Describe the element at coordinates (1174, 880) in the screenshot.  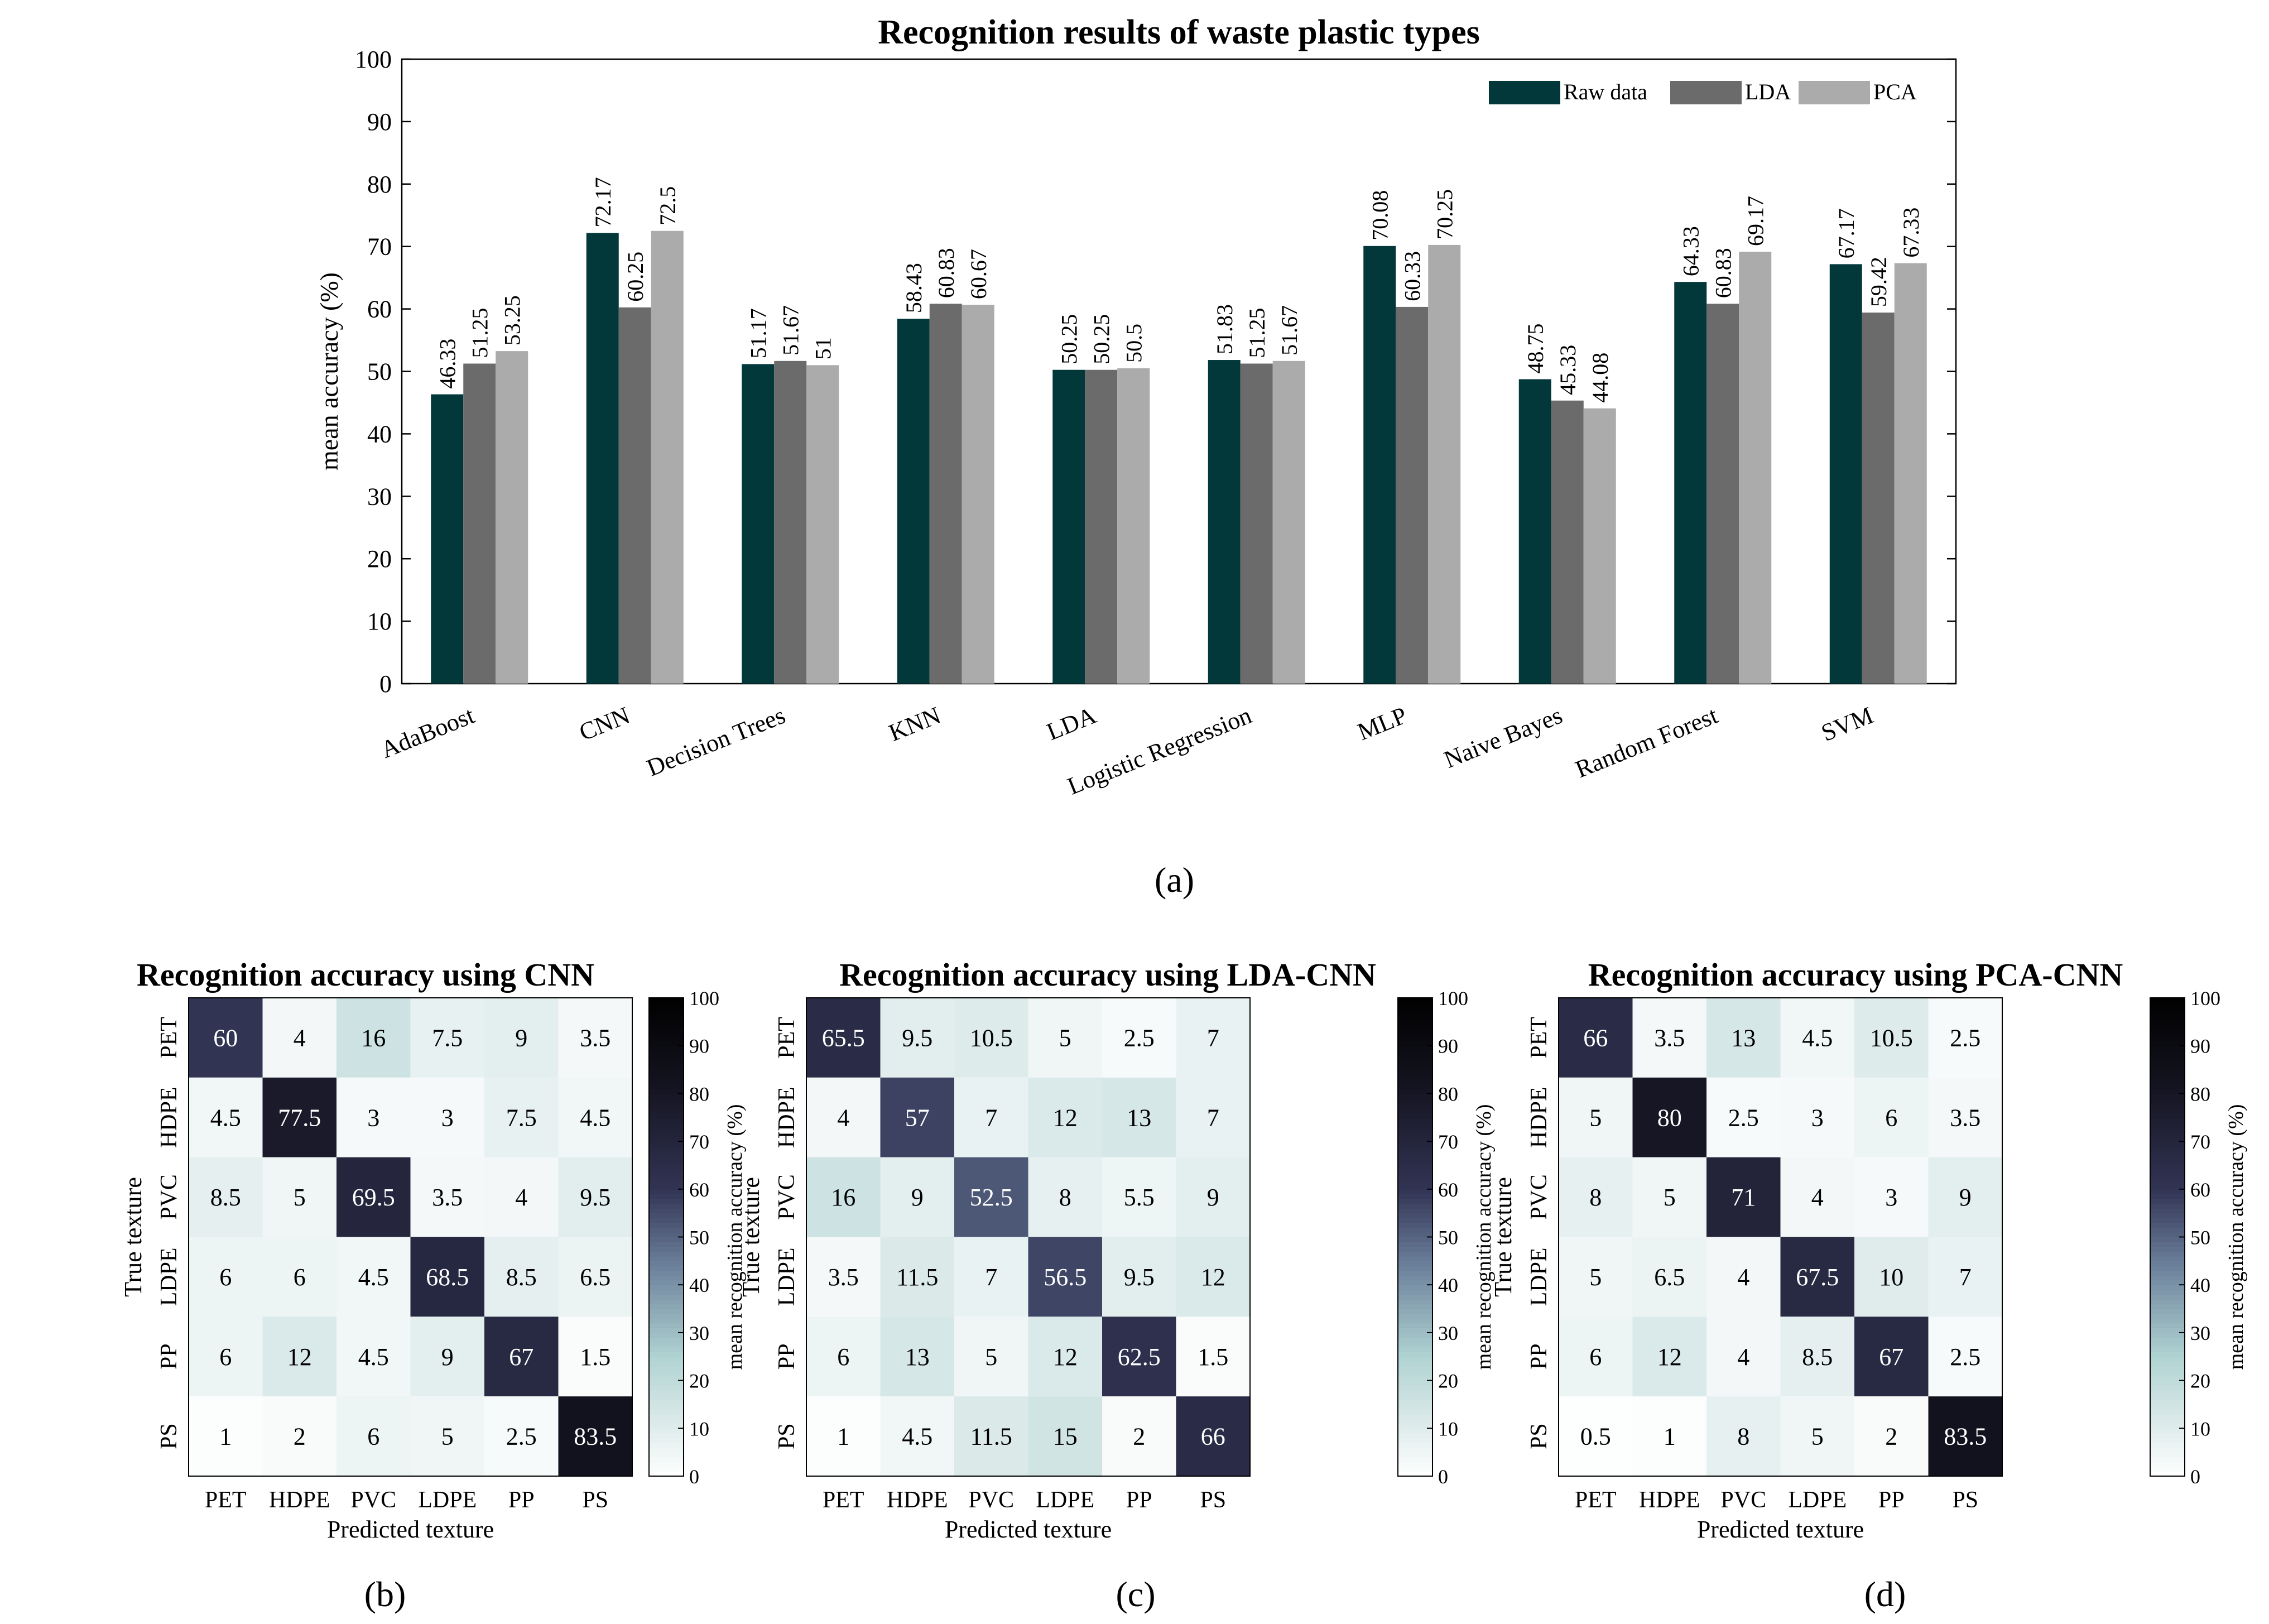
I see `panel-label: (a)` at that location.